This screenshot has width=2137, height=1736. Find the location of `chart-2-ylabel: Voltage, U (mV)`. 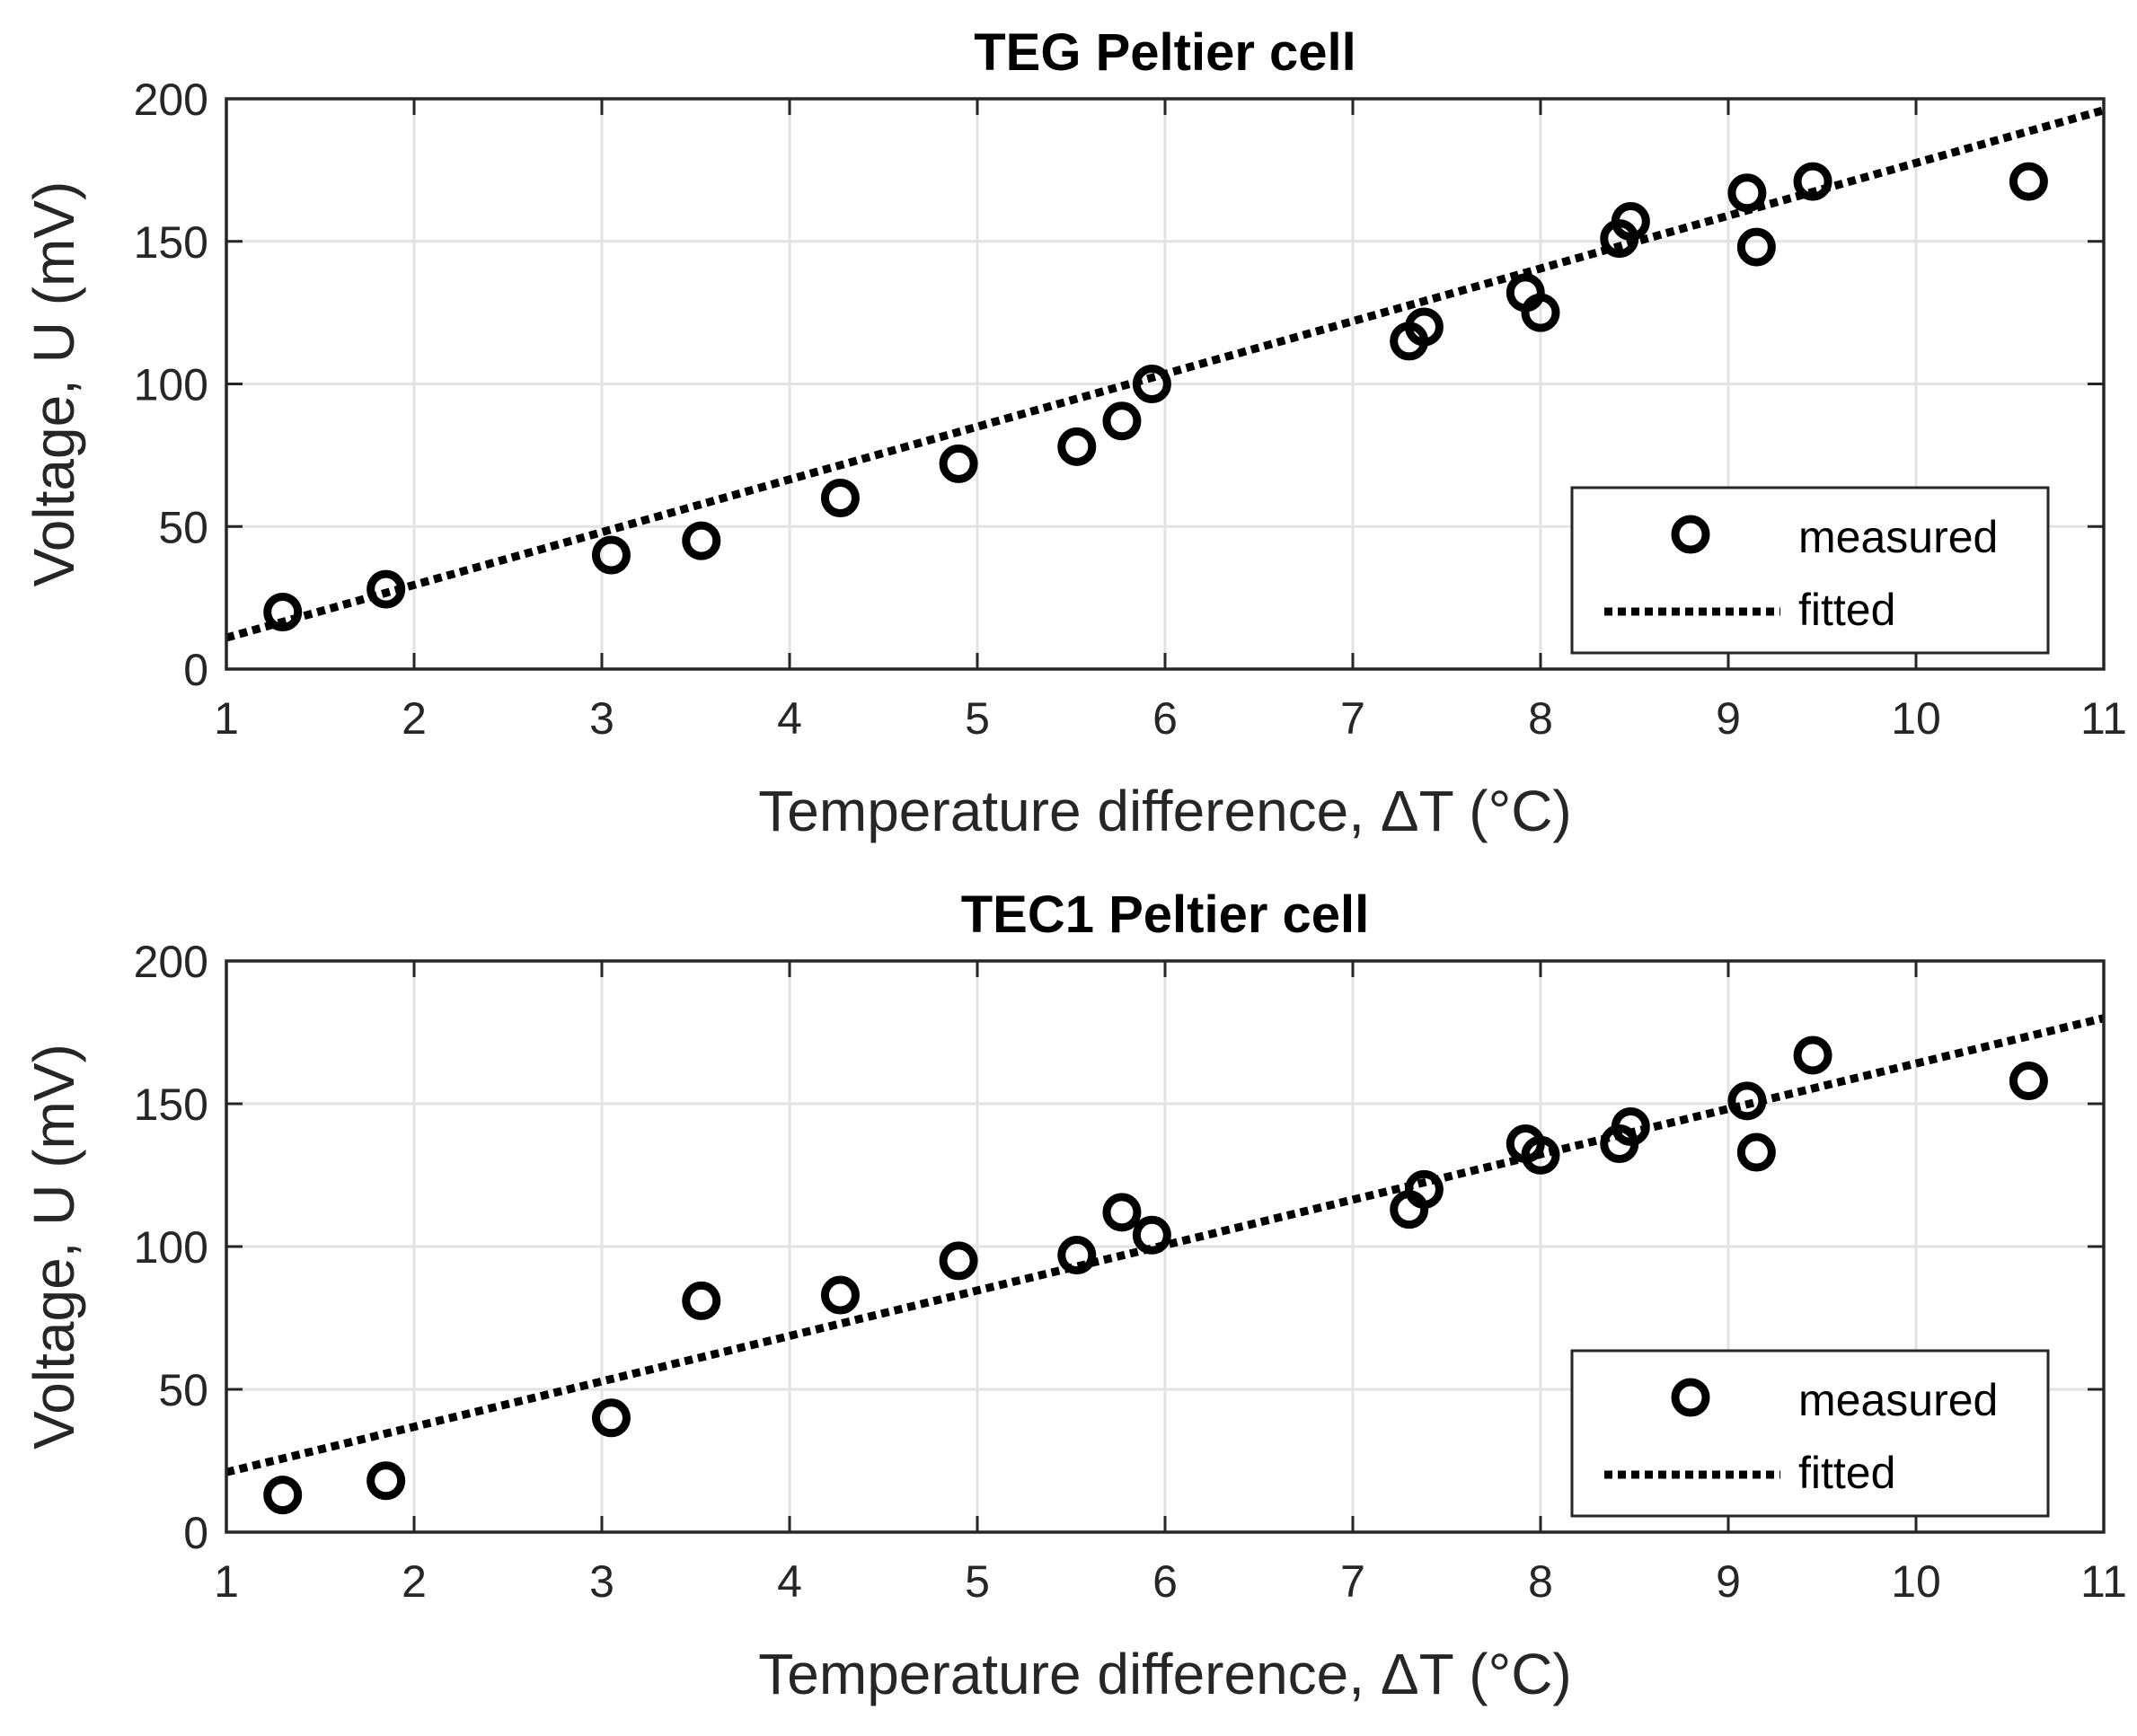

chart-2-ylabel: Voltage, U (mV) is located at coordinates (54, 1247).